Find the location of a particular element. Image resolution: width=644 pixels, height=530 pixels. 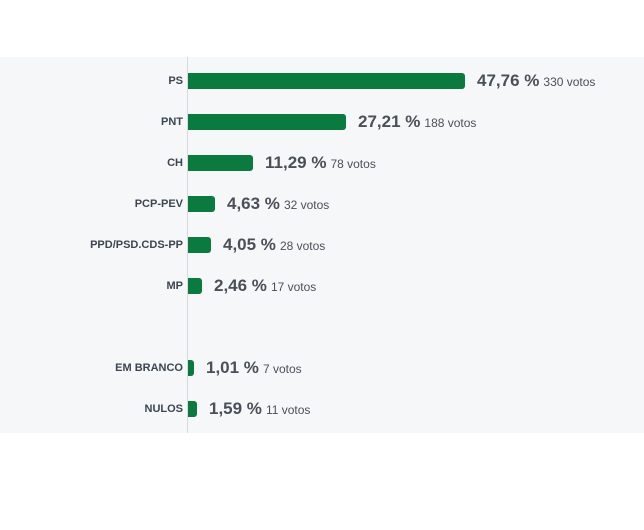

votes-label: 78 votos is located at coordinates (353, 164).